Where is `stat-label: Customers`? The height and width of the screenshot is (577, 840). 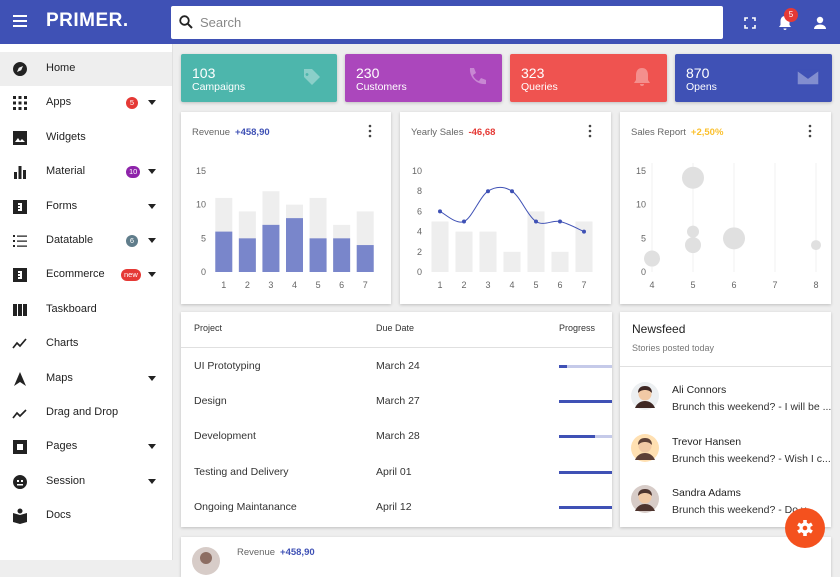
stat-label: Customers is located at coordinates (381, 87).